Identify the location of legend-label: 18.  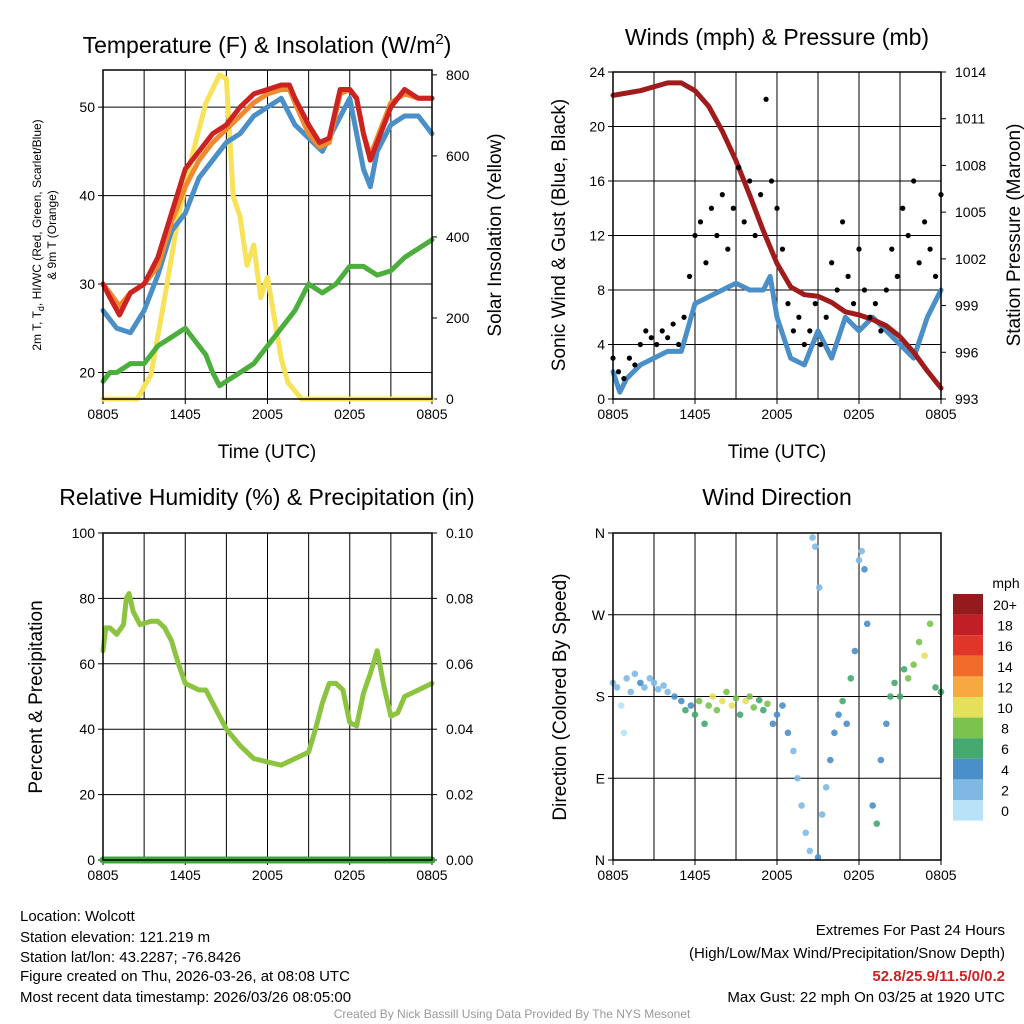
(1005, 626).